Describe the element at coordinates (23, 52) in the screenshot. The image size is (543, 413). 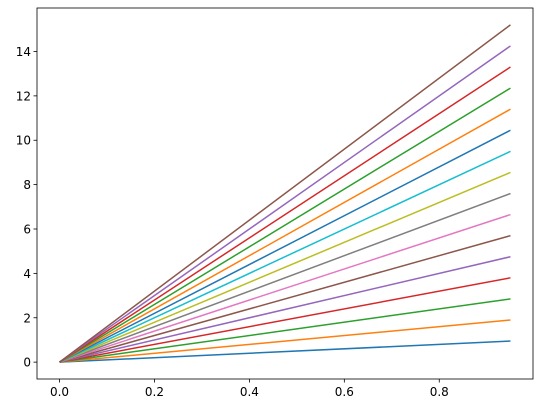
I see `y-tick-label: 14` at that location.